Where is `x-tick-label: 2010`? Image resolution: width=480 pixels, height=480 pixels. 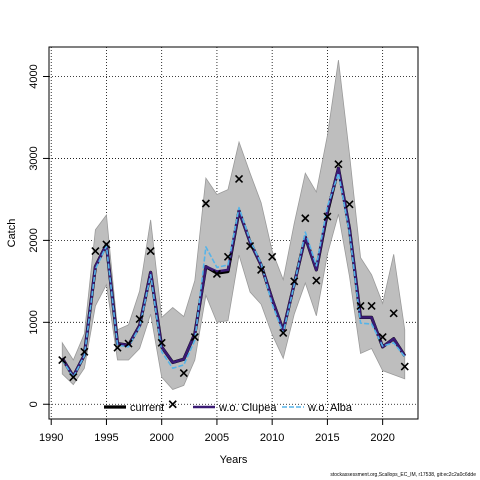
x-tick-label: 2010 is located at coordinates (272, 438).